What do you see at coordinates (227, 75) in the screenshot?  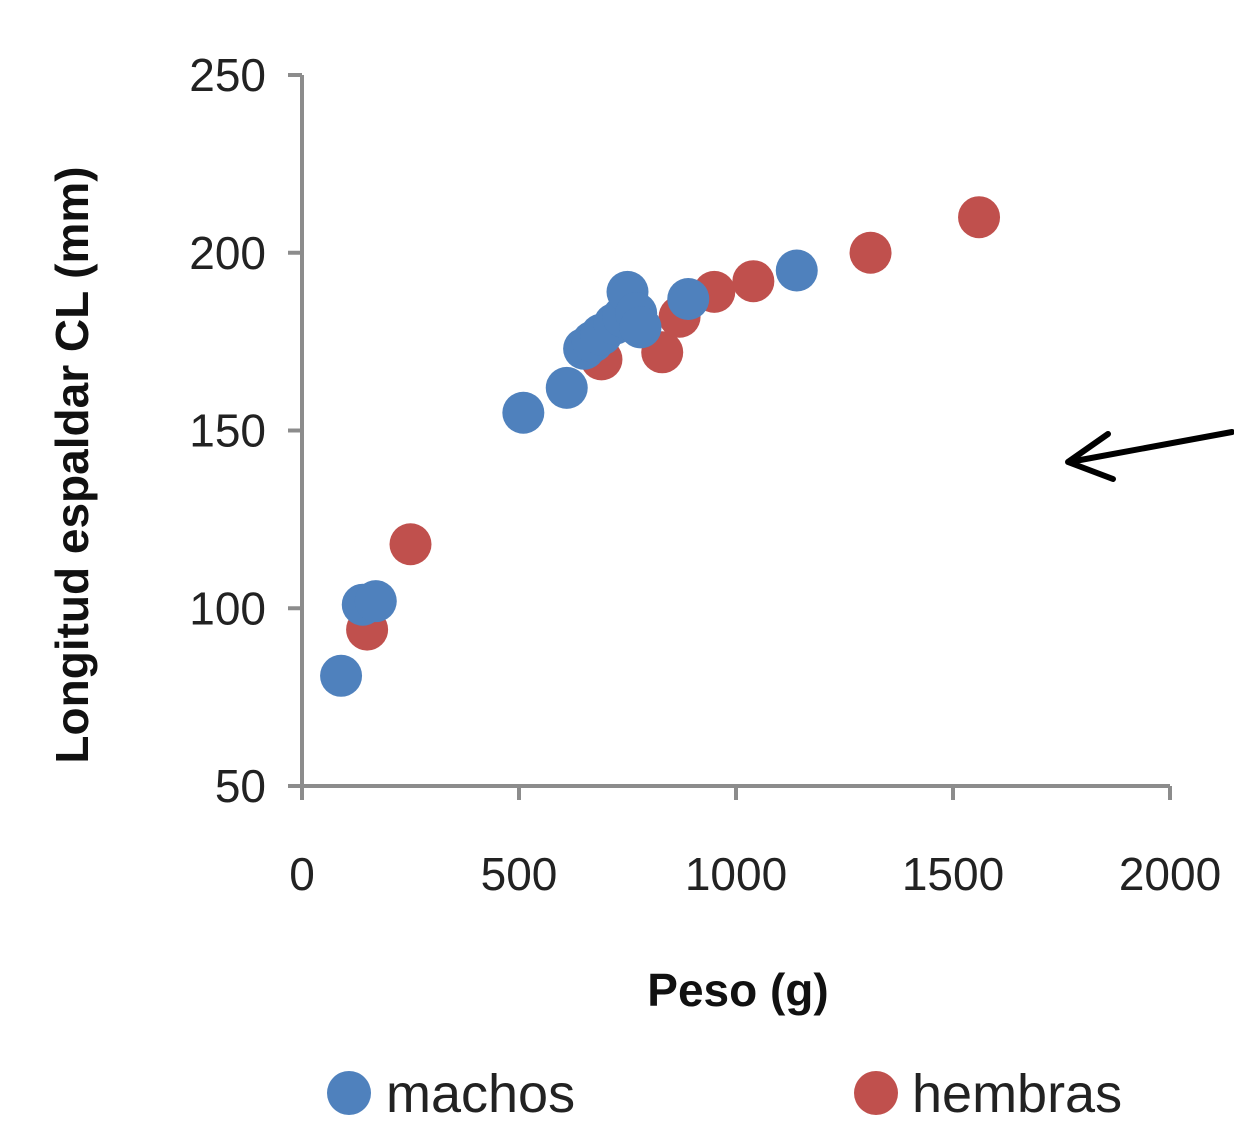 I see `y-tick-label: 250` at bounding box center [227, 75].